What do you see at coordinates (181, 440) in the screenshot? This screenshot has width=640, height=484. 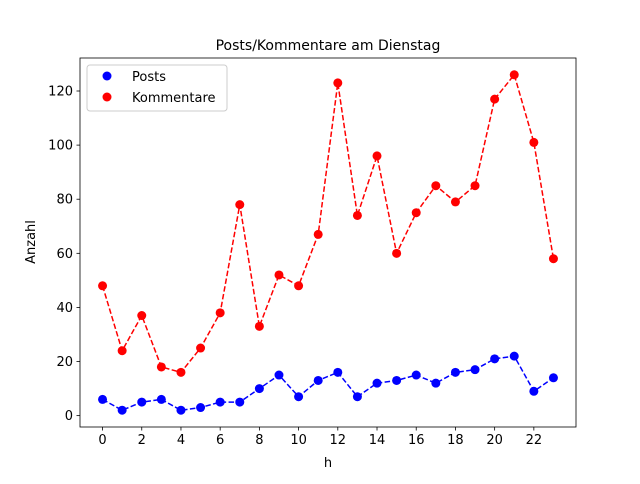 I see `x-tick-label: 4` at bounding box center [181, 440].